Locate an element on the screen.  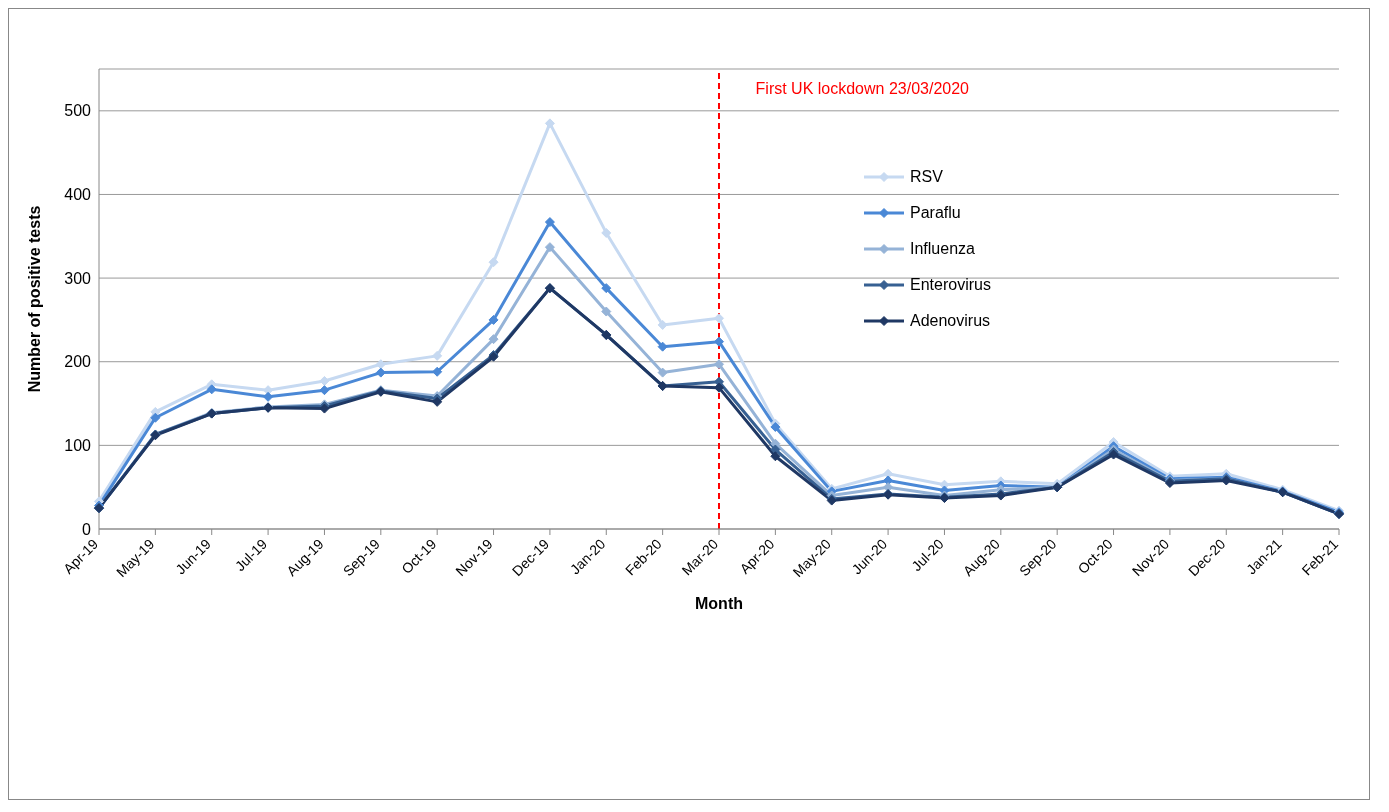
legend-label: Paraflu is located at coordinates (935, 213).